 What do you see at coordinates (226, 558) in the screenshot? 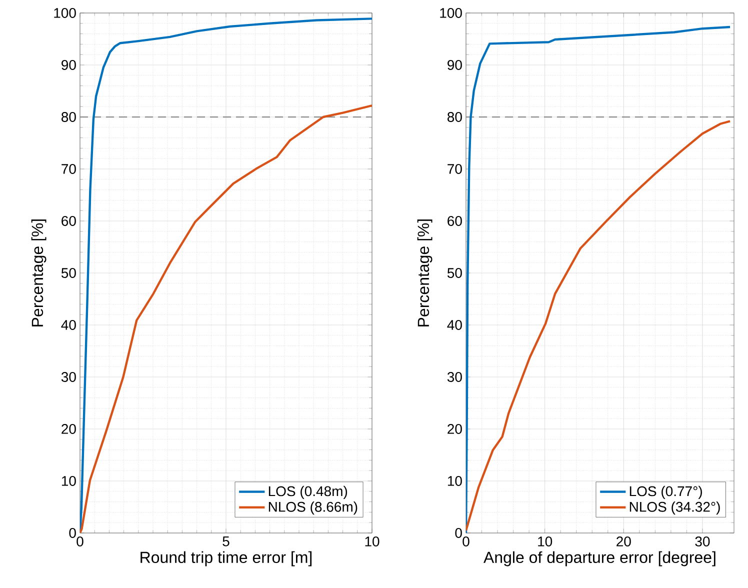
I see `x-axis-title: Round trip time error [m]` at bounding box center [226, 558].